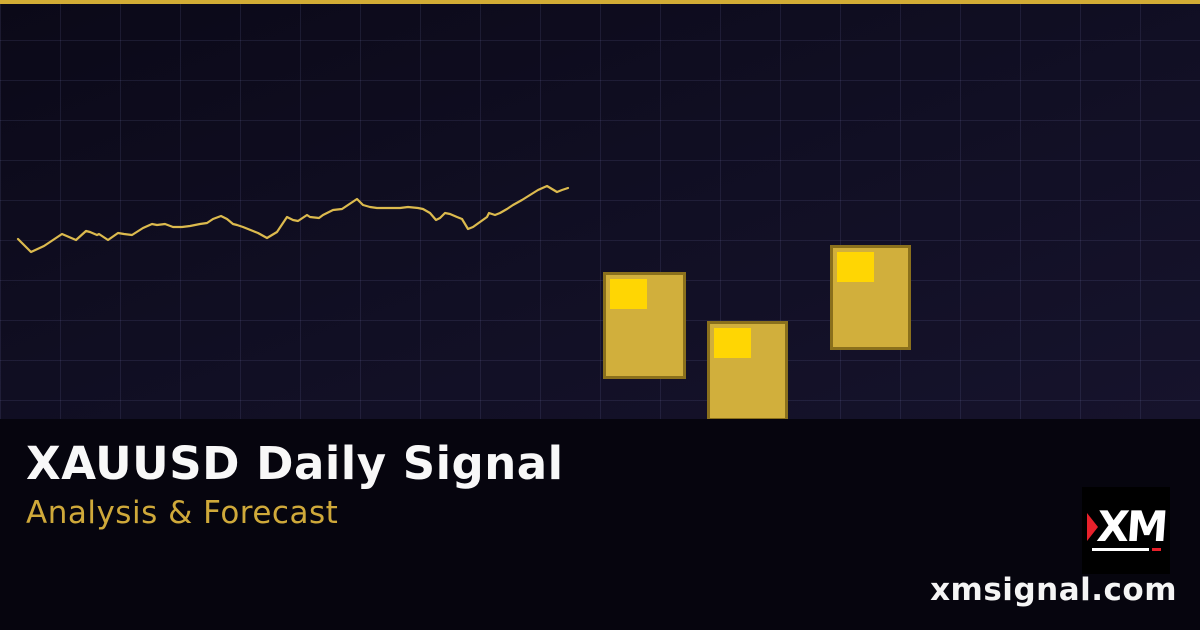 The image size is (1200, 630). What do you see at coordinates (600, 2) in the screenshot?
I see `top-accent-bar` at bounding box center [600, 2].